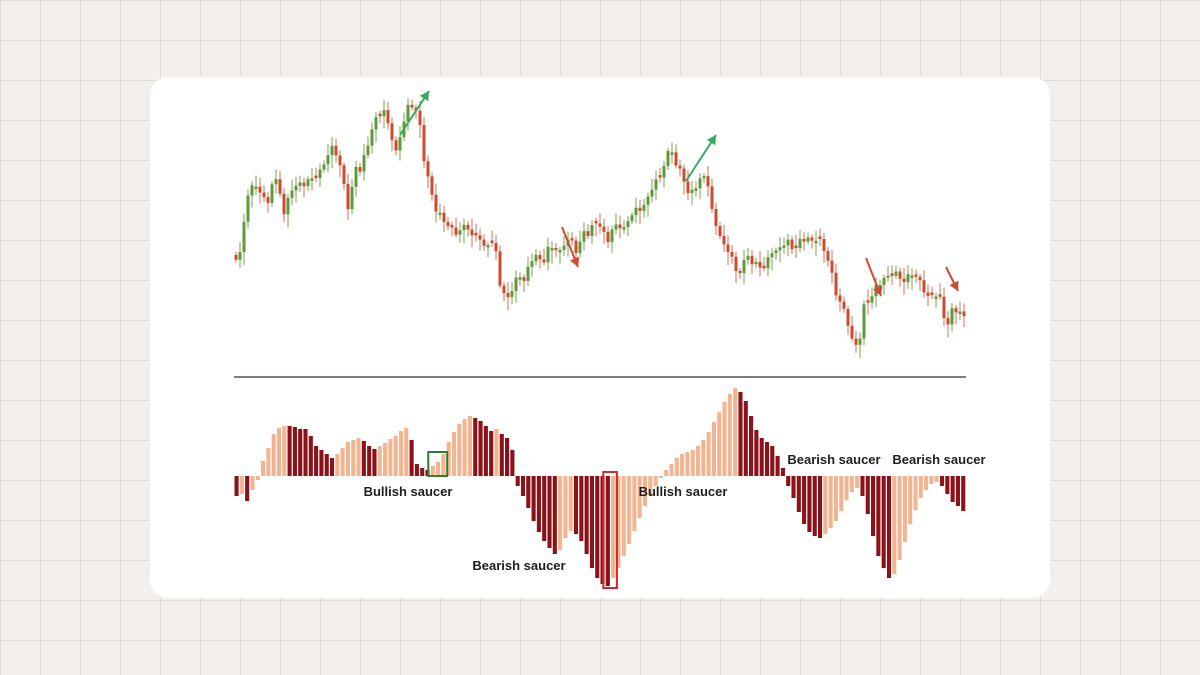 The width and height of the screenshot is (1200, 675). What do you see at coordinates (570, 247) in the screenshot?
I see `trend-arrow-down` at bounding box center [570, 247].